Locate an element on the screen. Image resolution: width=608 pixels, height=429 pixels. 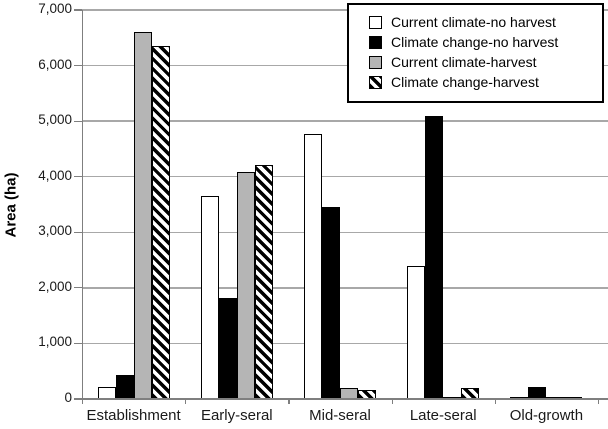
x-axis-category-label: Establishment is located at coordinates (133, 415).